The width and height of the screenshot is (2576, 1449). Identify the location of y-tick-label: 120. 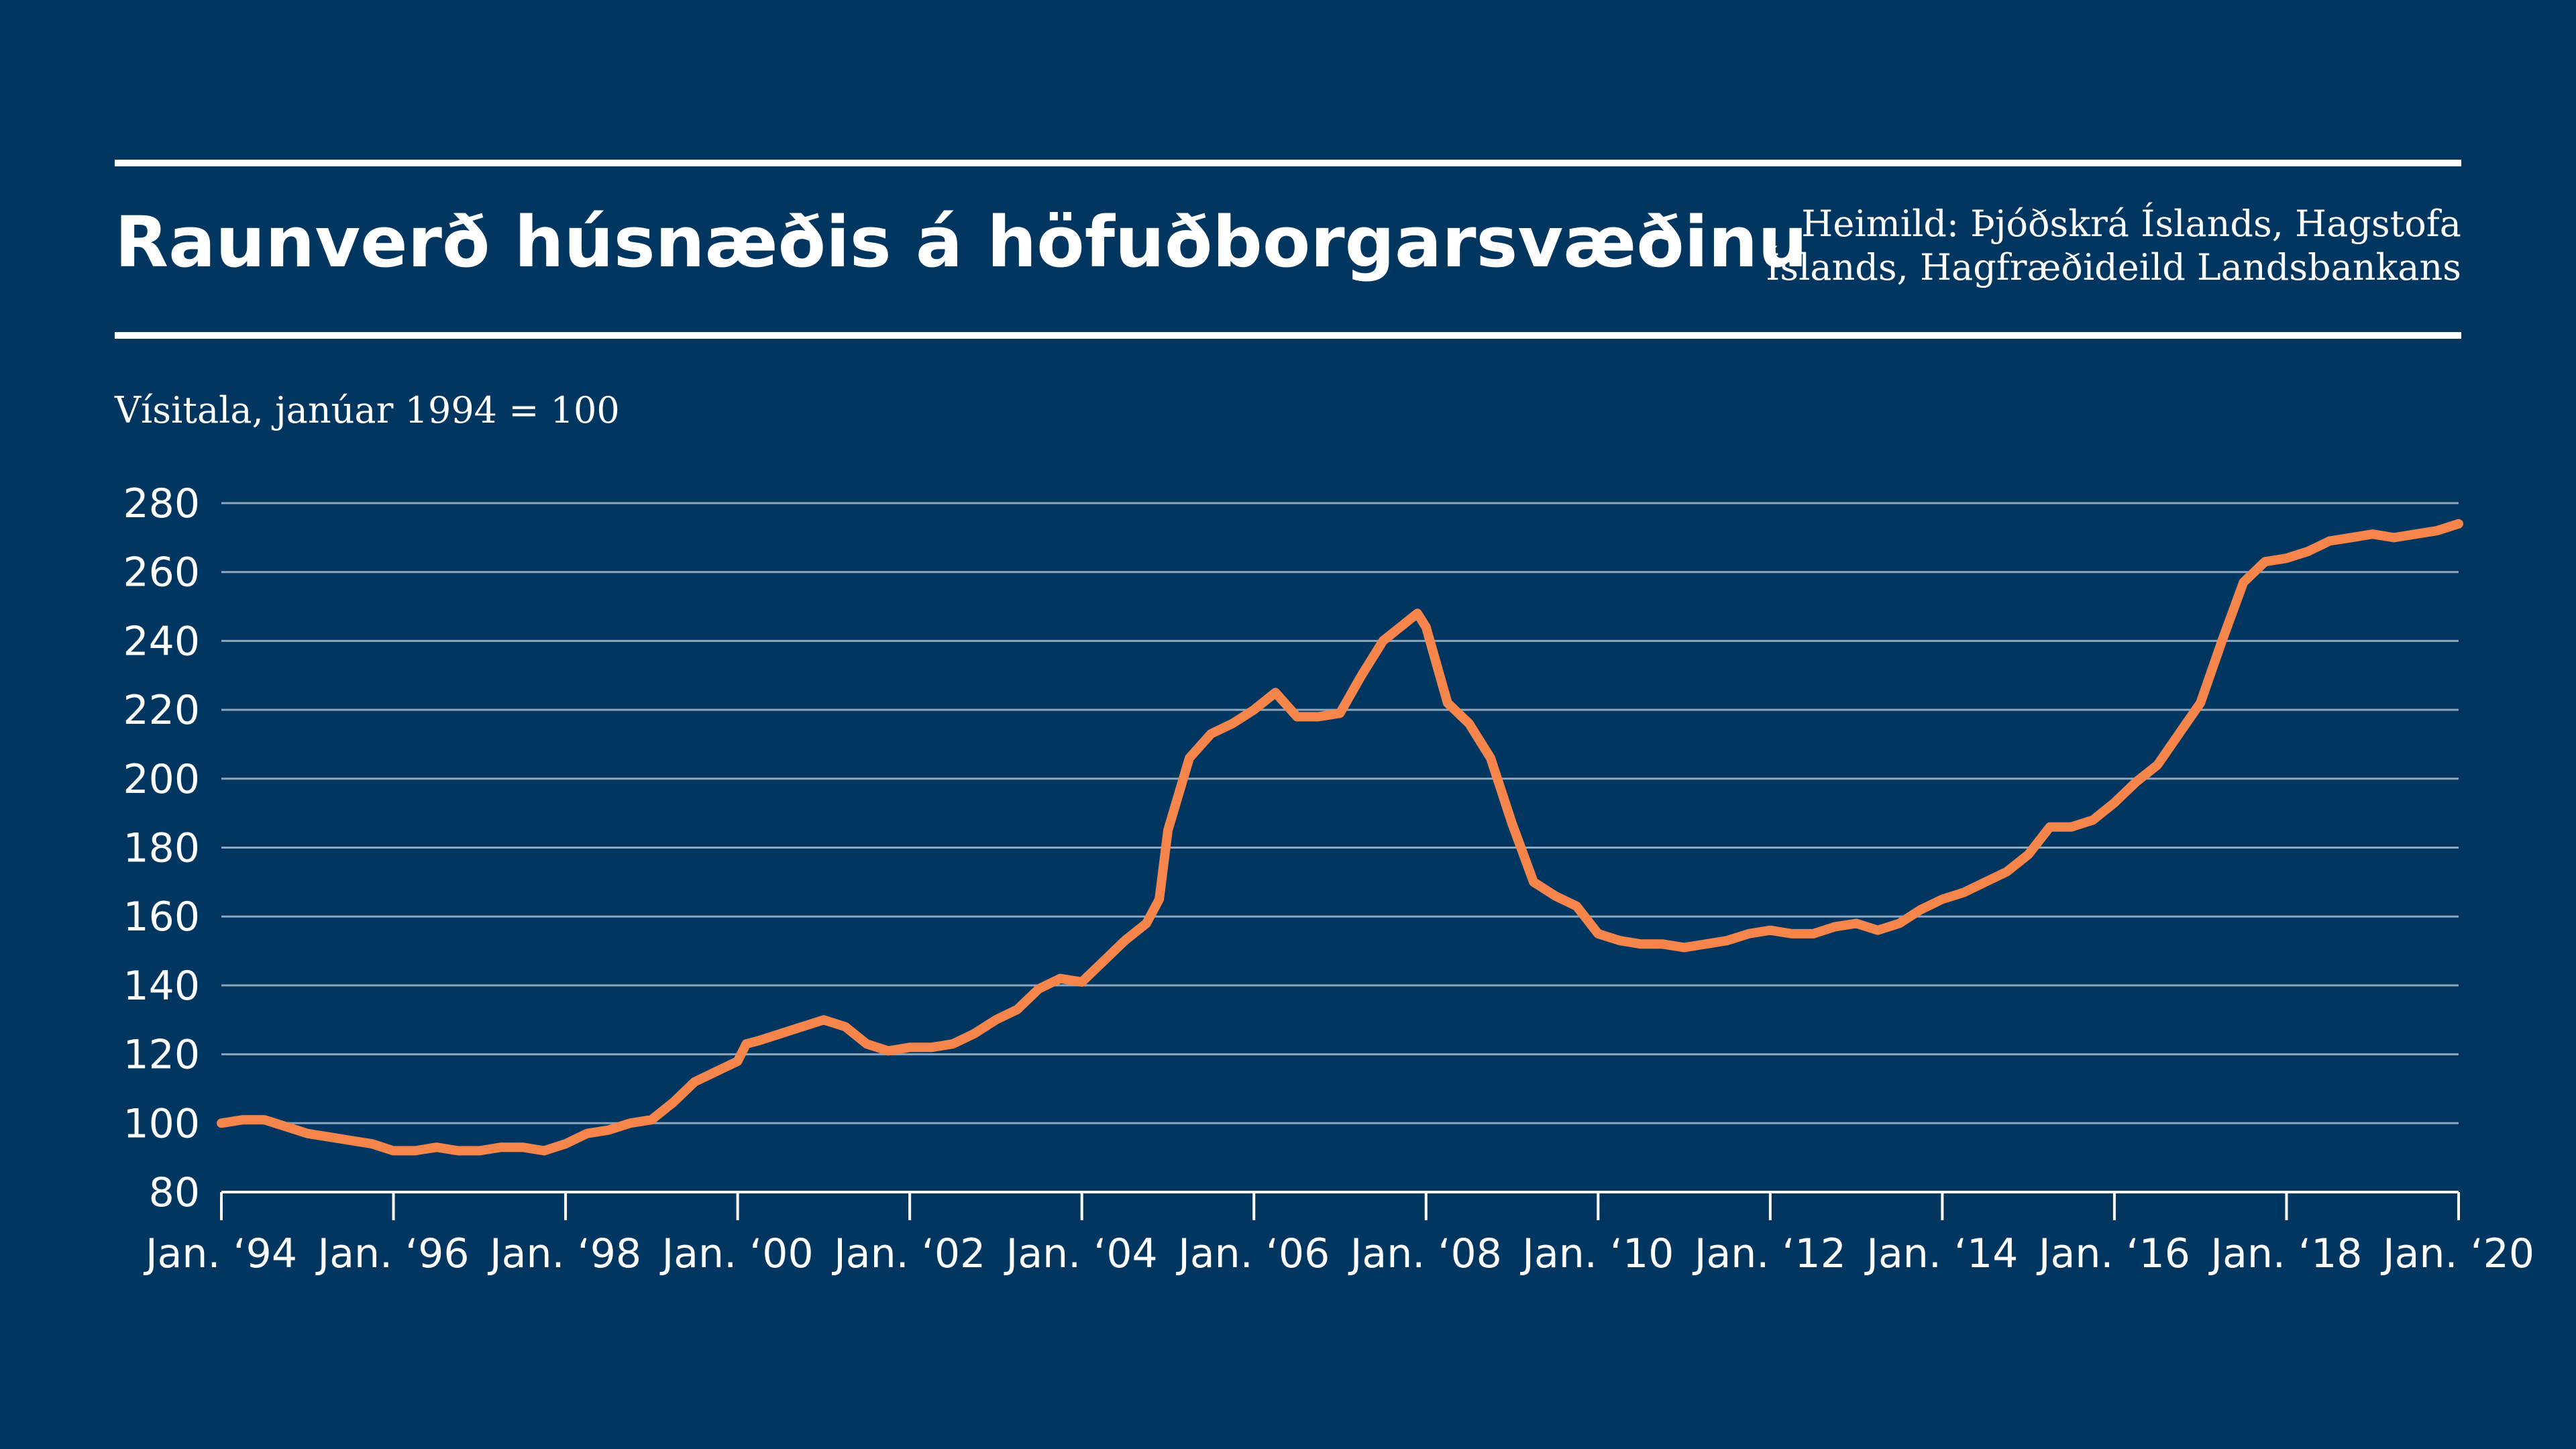
(161, 1055).